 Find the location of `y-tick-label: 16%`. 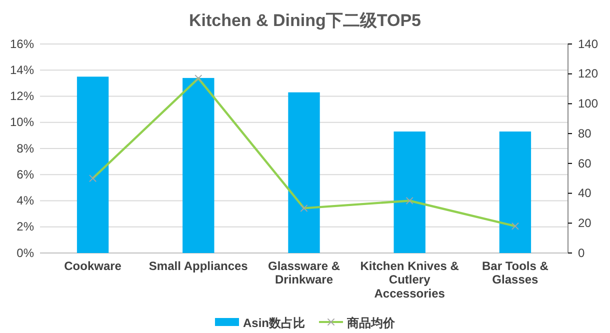

y-tick-label: 16% is located at coordinates (22, 43).